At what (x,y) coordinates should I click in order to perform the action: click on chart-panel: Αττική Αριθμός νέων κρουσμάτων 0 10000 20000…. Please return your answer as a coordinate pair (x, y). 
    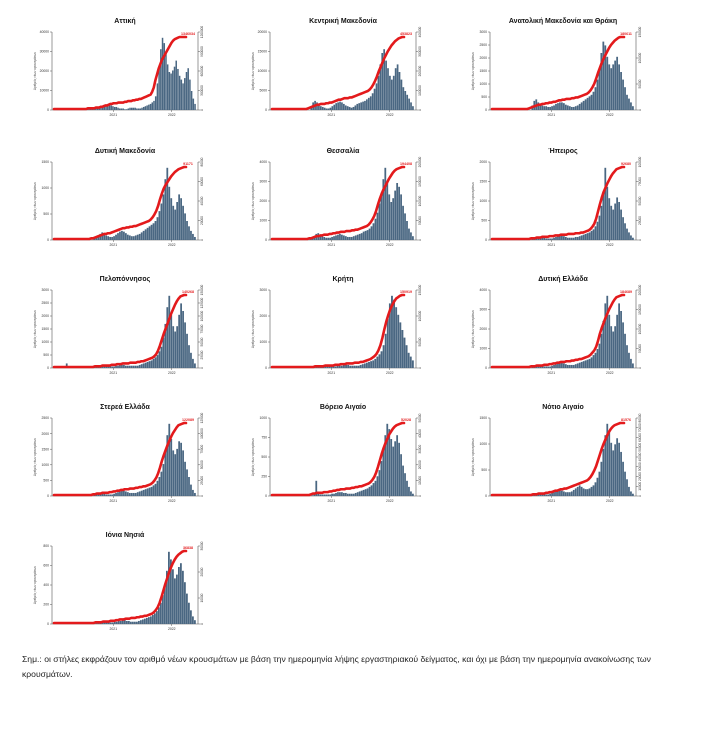
    Looking at the image, I should click on (125, 73).